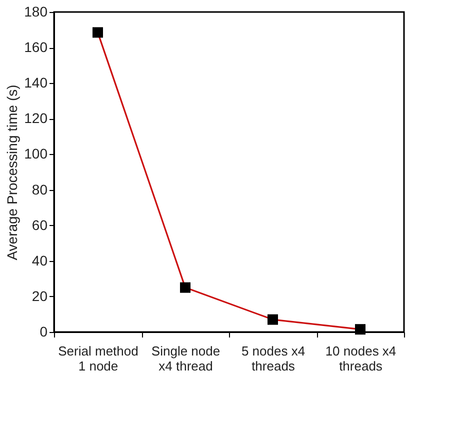 Image resolution: width=457 pixels, height=424 pixels. Describe the element at coordinates (12, 172) in the screenshot. I see `y-axis-title: Average Processing time (s)` at that location.